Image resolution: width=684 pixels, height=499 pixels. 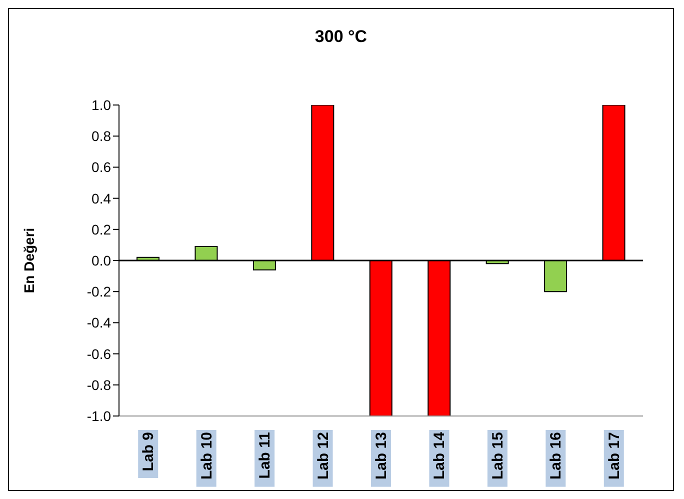 I want to click on x-tick-label: Lab 16, so click(x=556, y=456).